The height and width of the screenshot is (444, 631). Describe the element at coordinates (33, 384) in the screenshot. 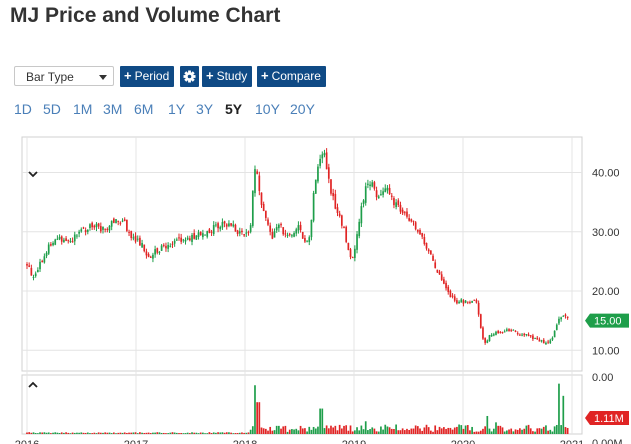

I see `chevron-up-icon` at that location.